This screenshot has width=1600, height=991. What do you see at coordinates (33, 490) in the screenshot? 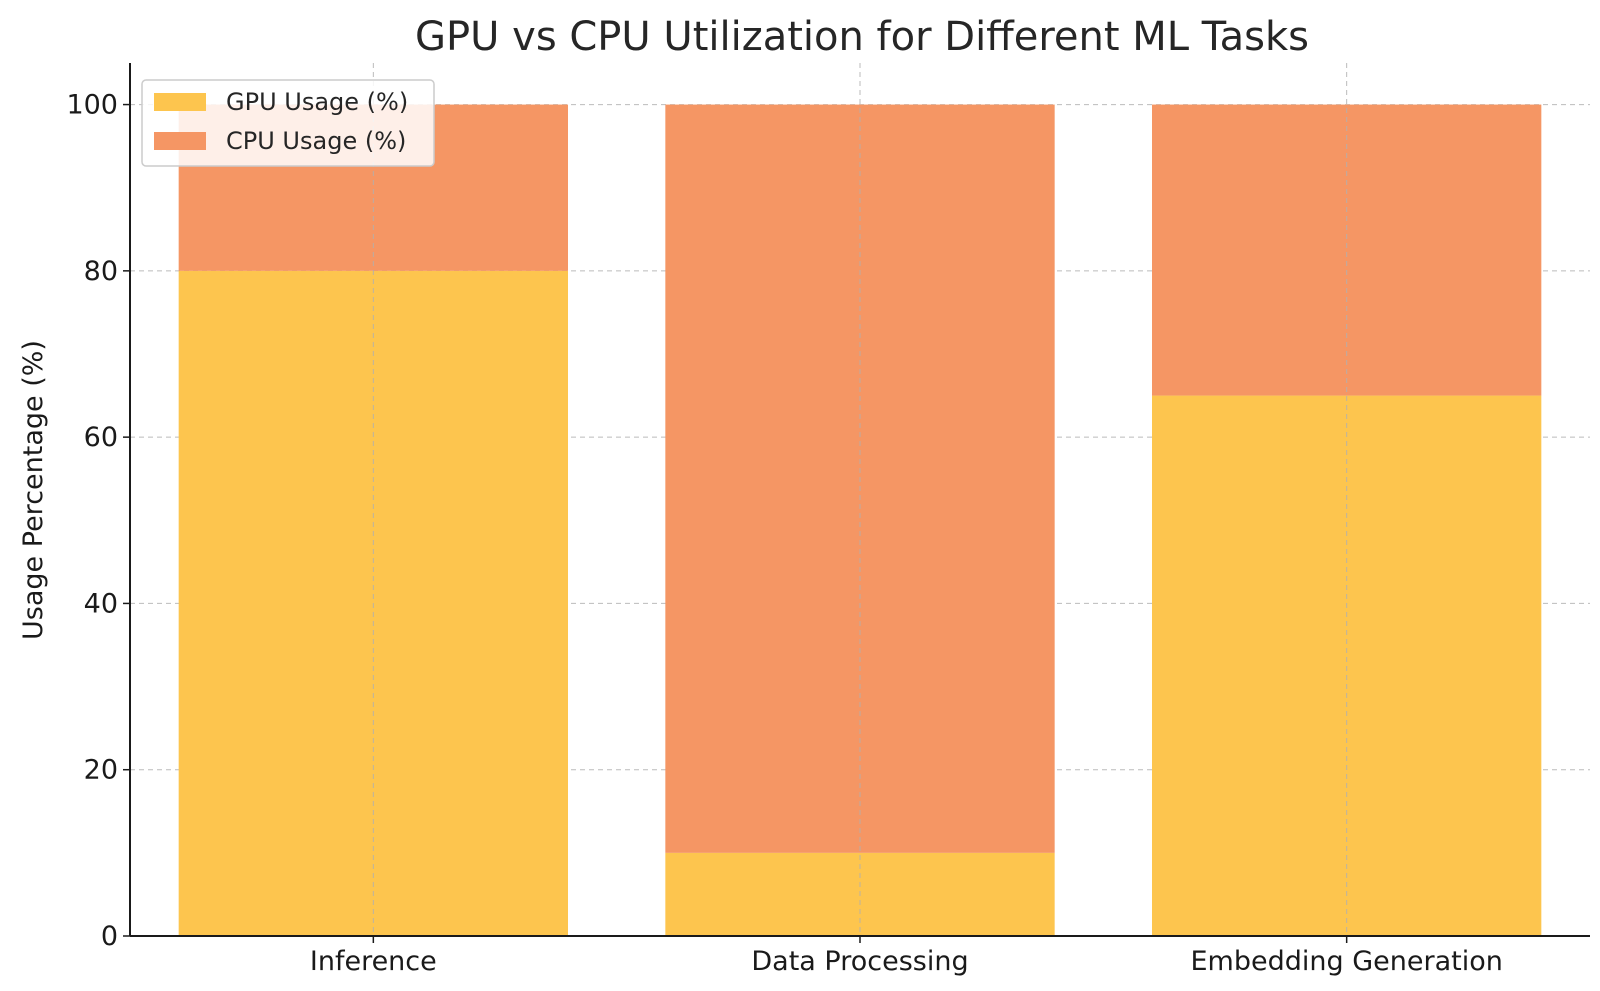
I see `y-axis-title: Usage Percentage (%)` at bounding box center [33, 490].